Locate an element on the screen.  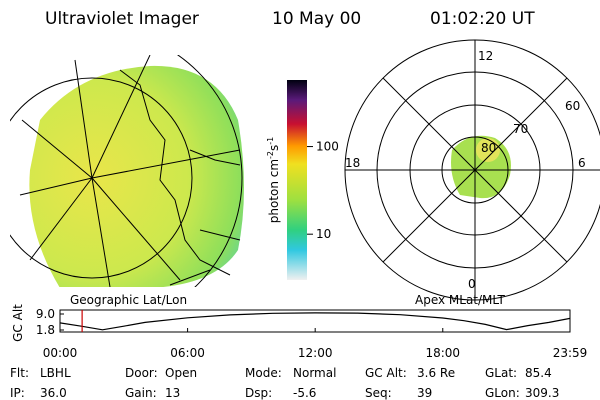
field-value: Normal is located at coordinates (314, 373).